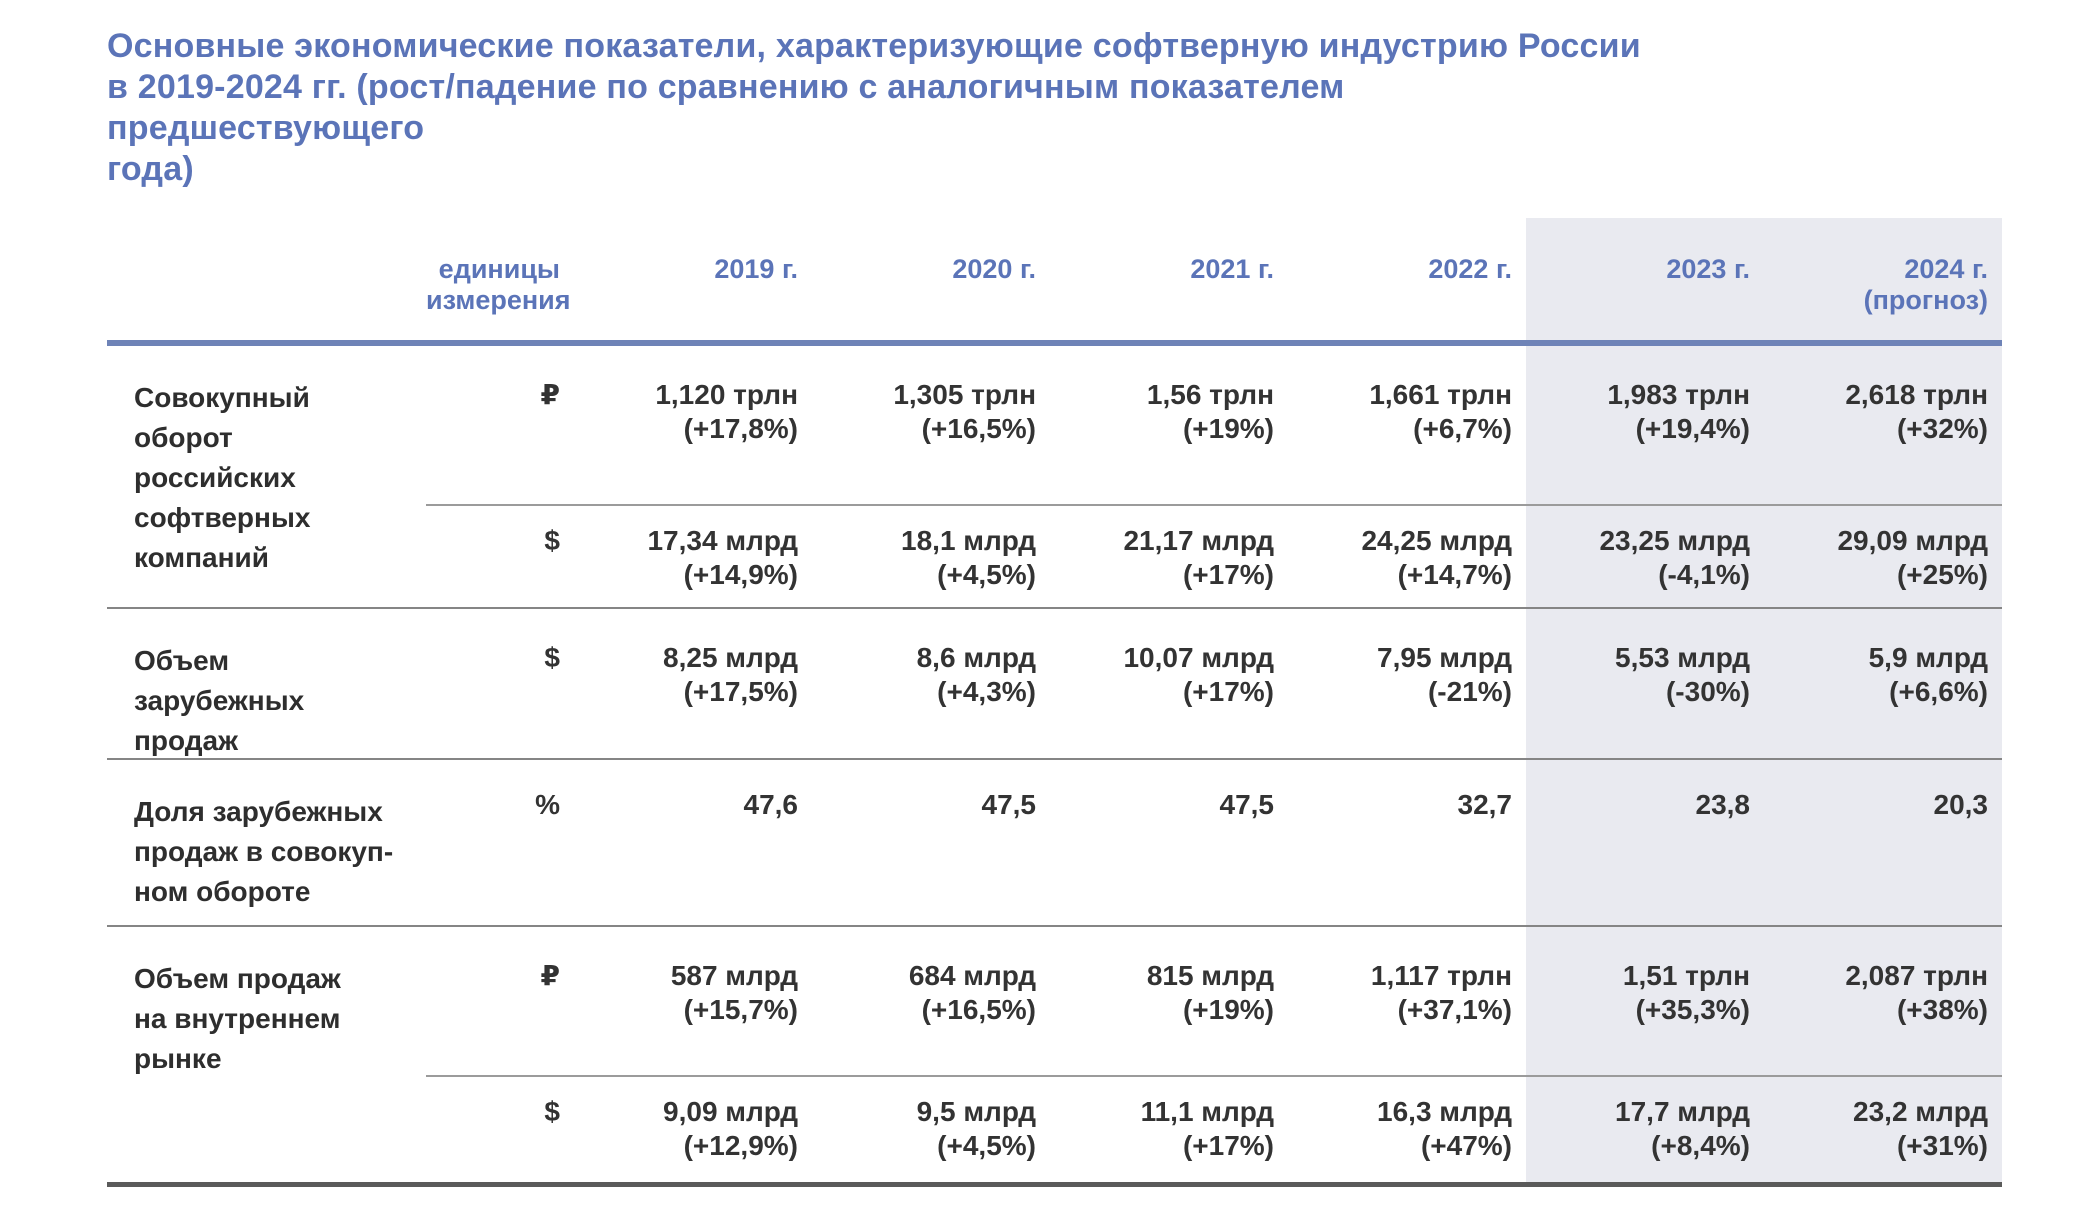  I want to click on value-cell: 1,120 трлн (+17,8%), so click(693, 426).